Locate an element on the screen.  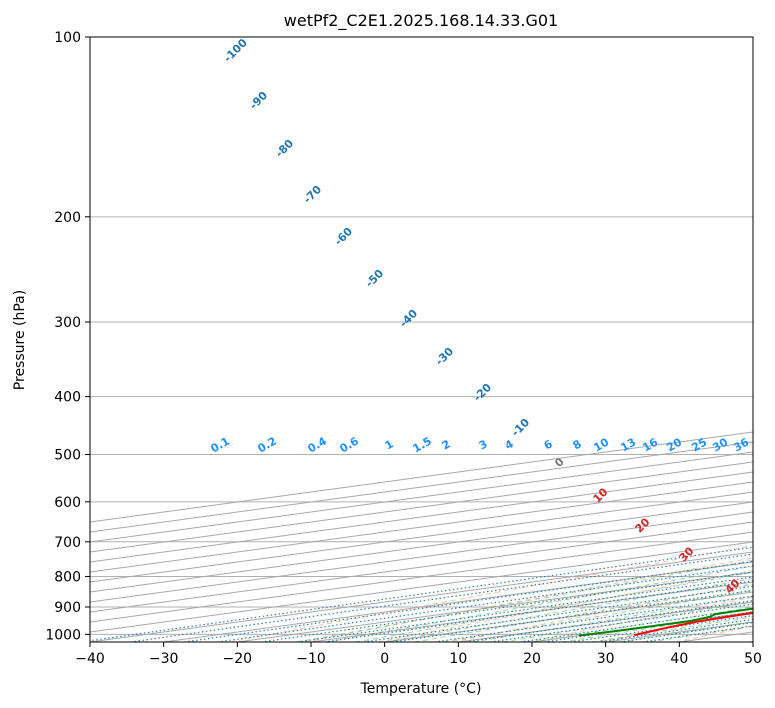
mixing-ratio-label: 0.4 is located at coordinates (318, 444).